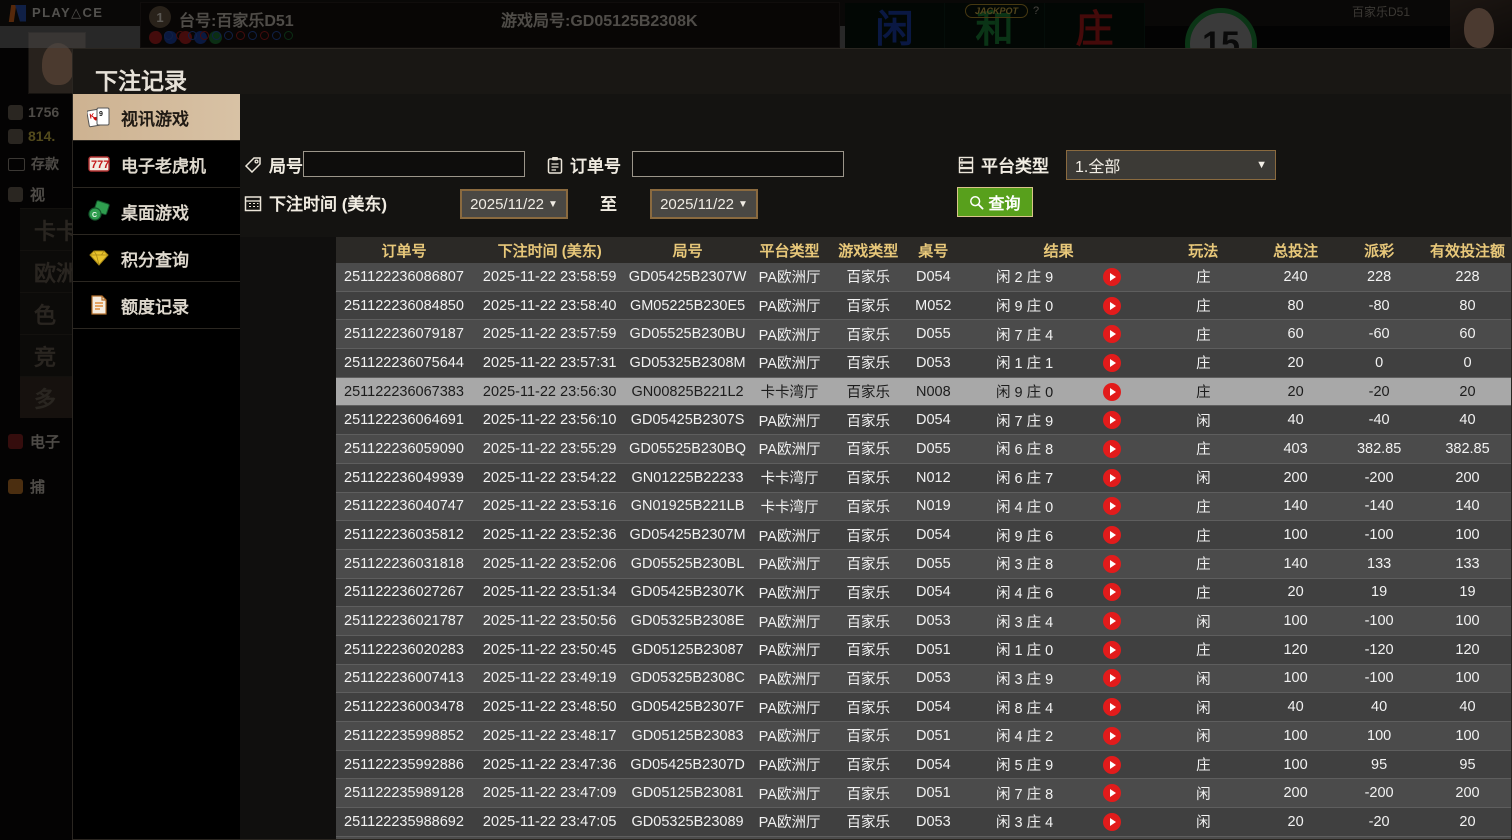  What do you see at coordinates (704, 204) in the screenshot?
I see `date-to-picker: 2025/11/22 ▼` at bounding box center [704, 204].